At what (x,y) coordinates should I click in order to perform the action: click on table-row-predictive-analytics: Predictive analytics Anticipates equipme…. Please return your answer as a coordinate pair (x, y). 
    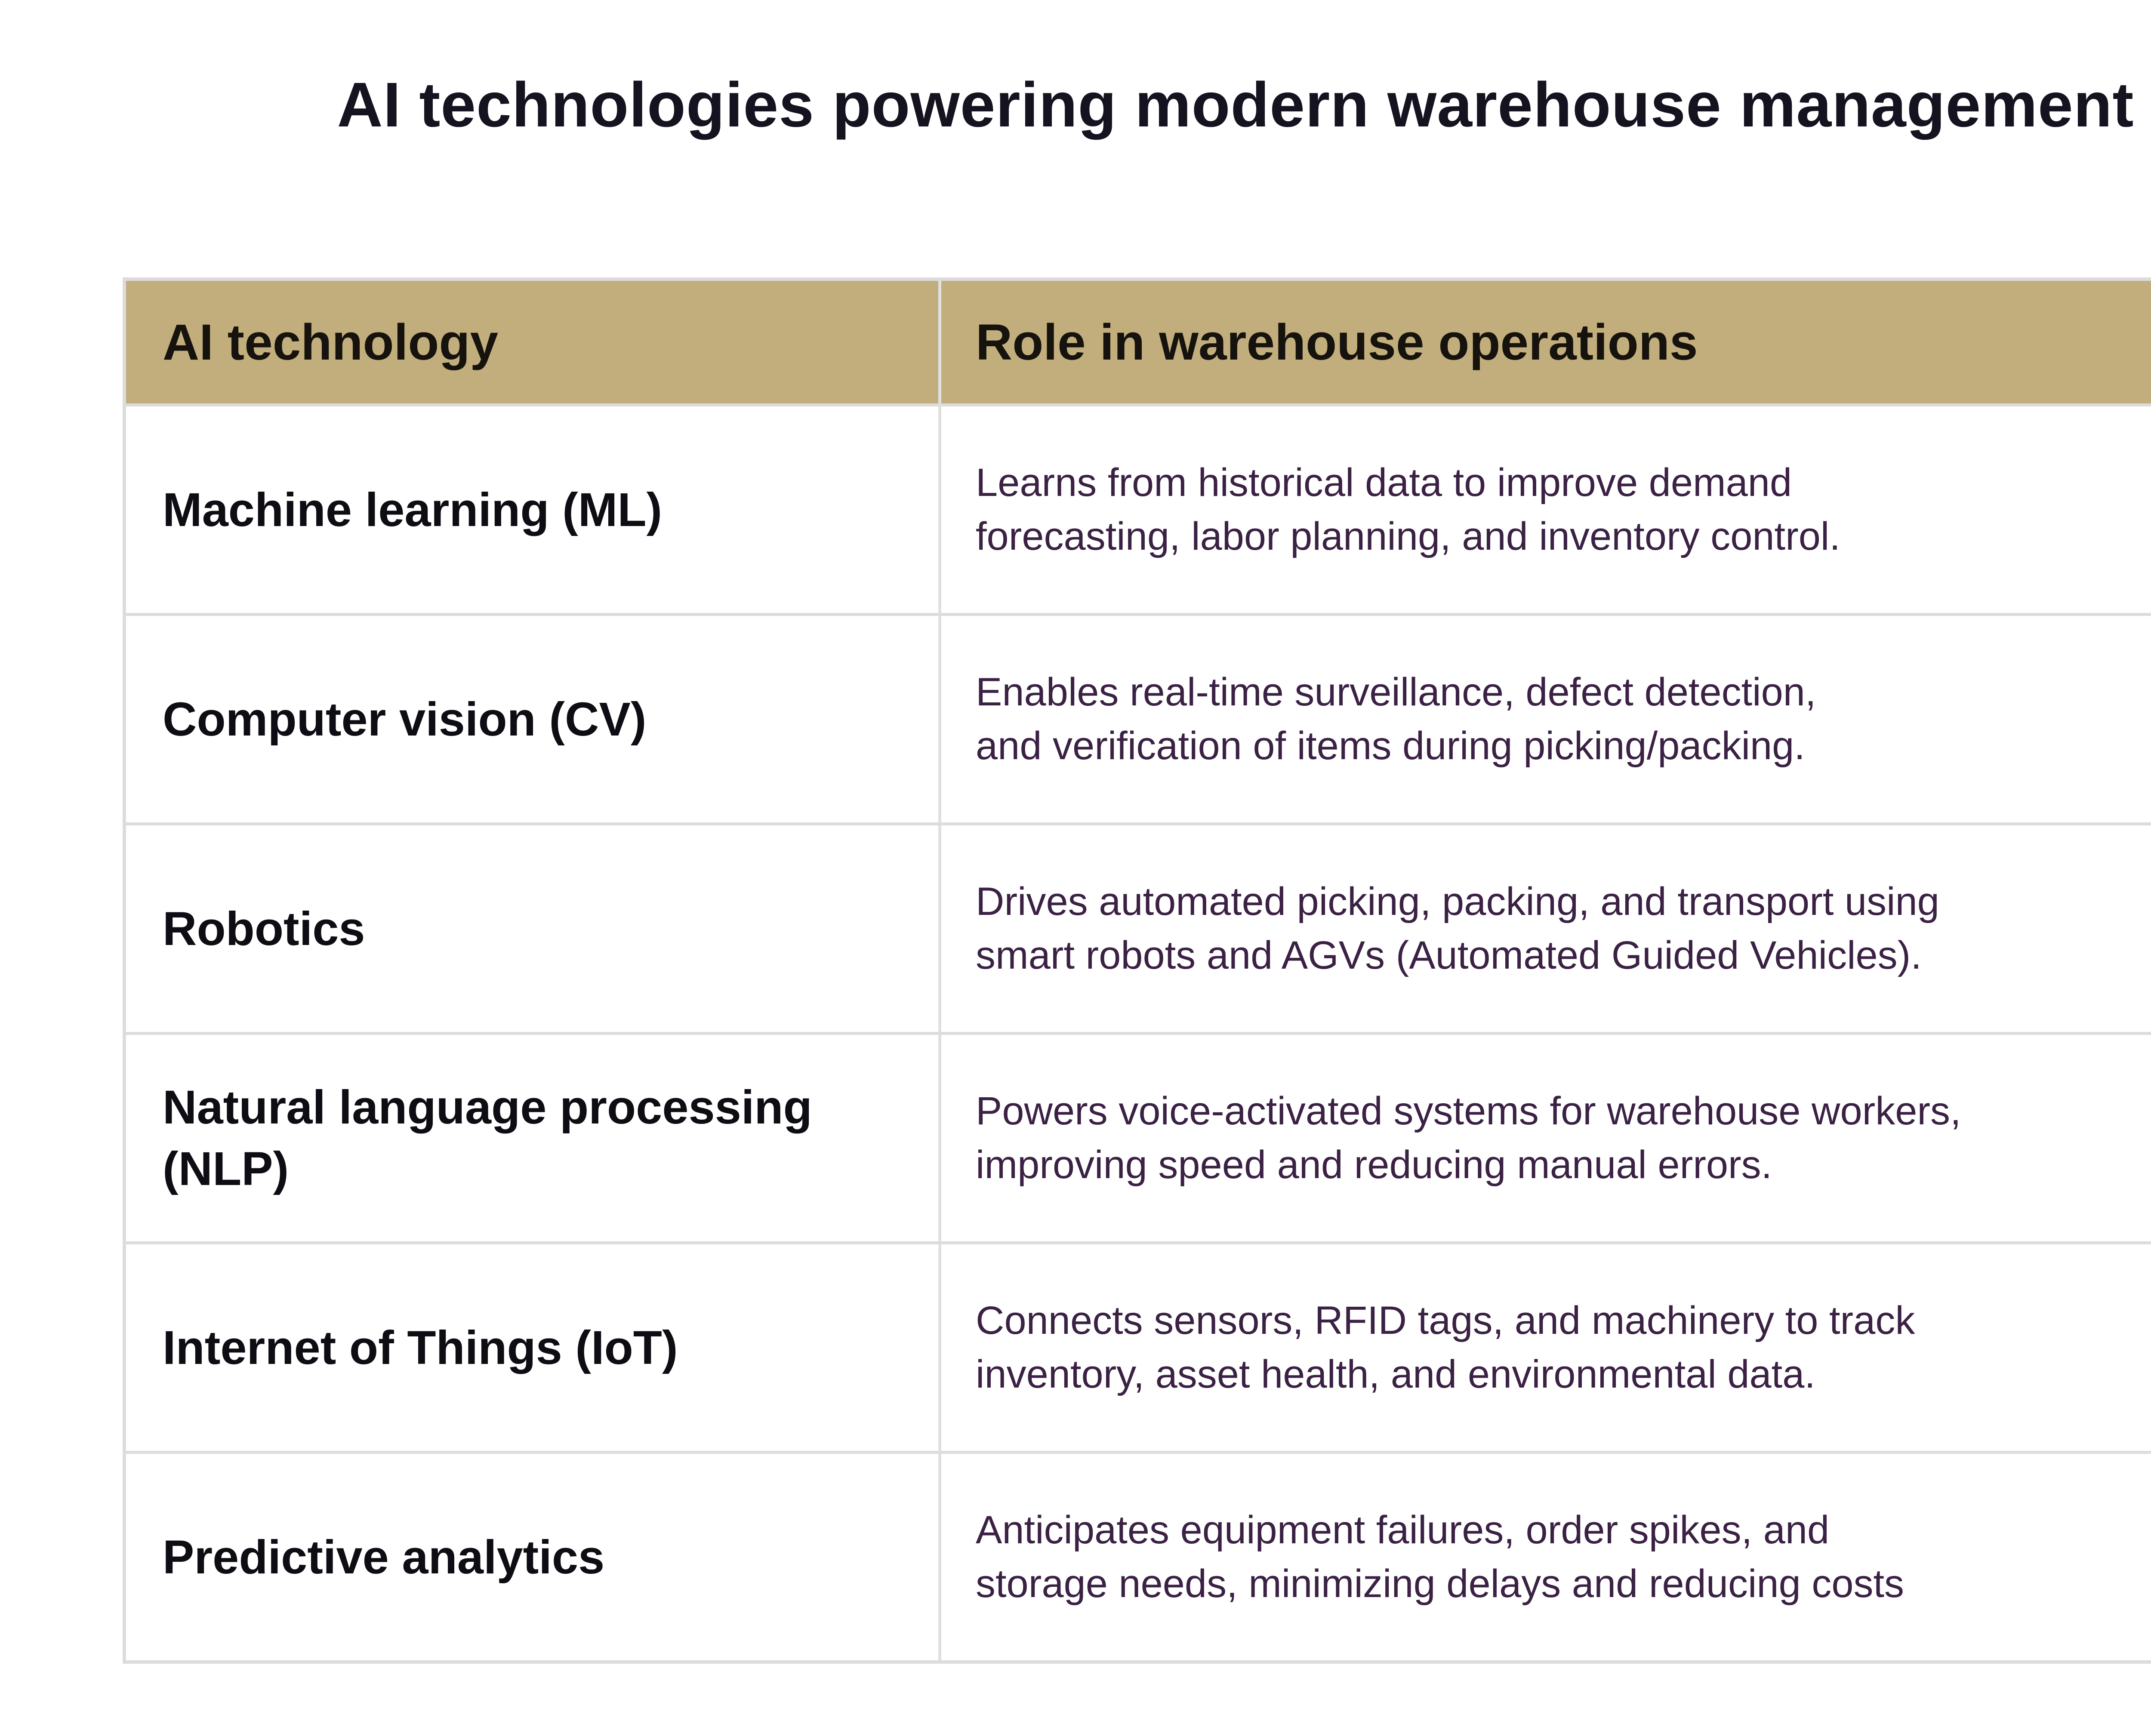
    Looking at the image, I should click on (1139, 1555).